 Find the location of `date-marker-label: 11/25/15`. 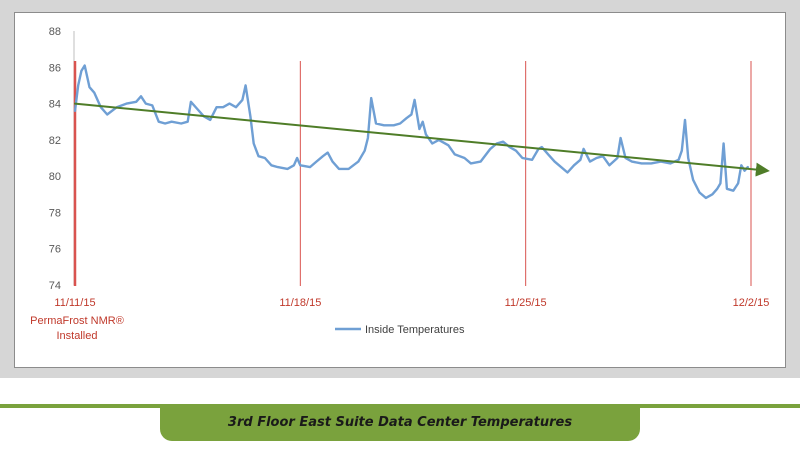

date-marker-label: 11/25/15 is located at coordinates (526, 303).